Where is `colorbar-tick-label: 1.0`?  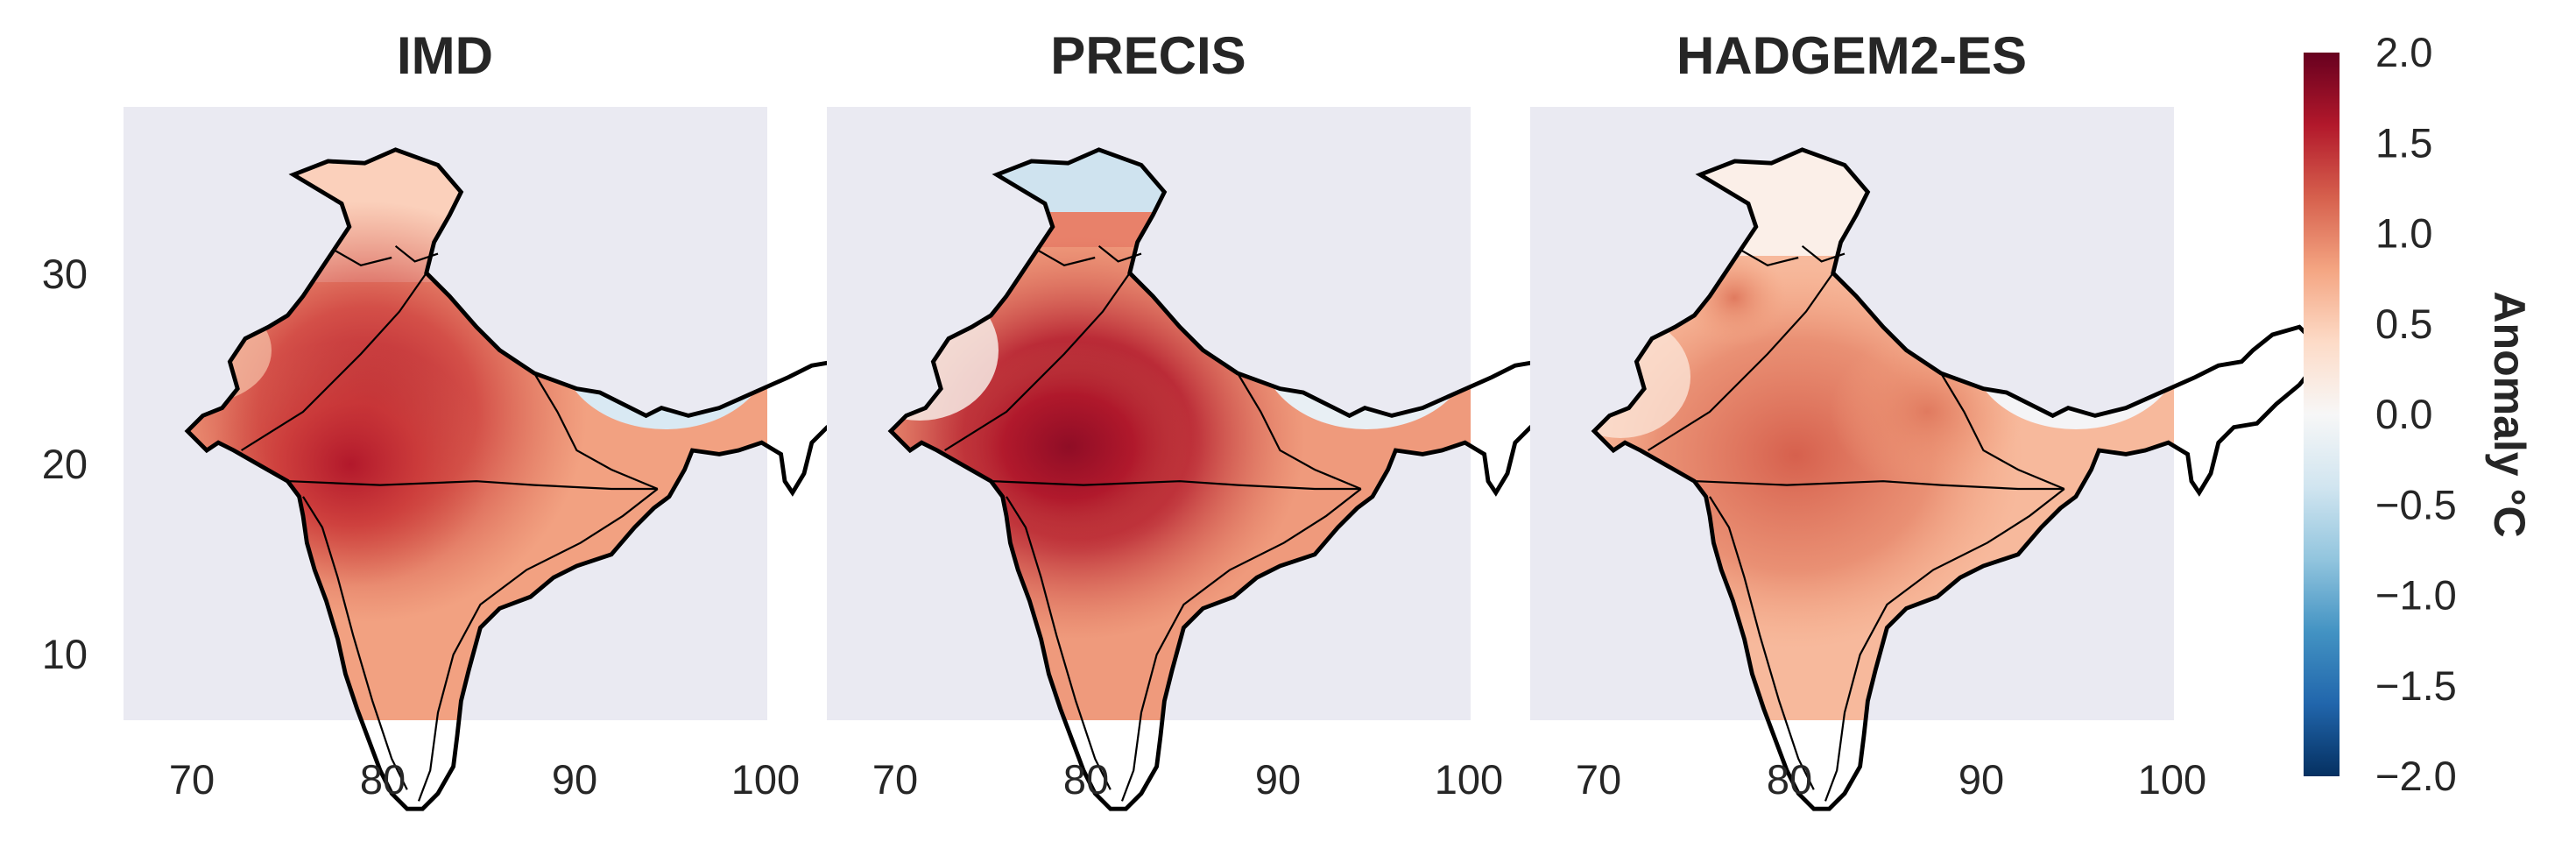
colorbar-tick-label: 1.0 is located at coordinates (2403, 233).